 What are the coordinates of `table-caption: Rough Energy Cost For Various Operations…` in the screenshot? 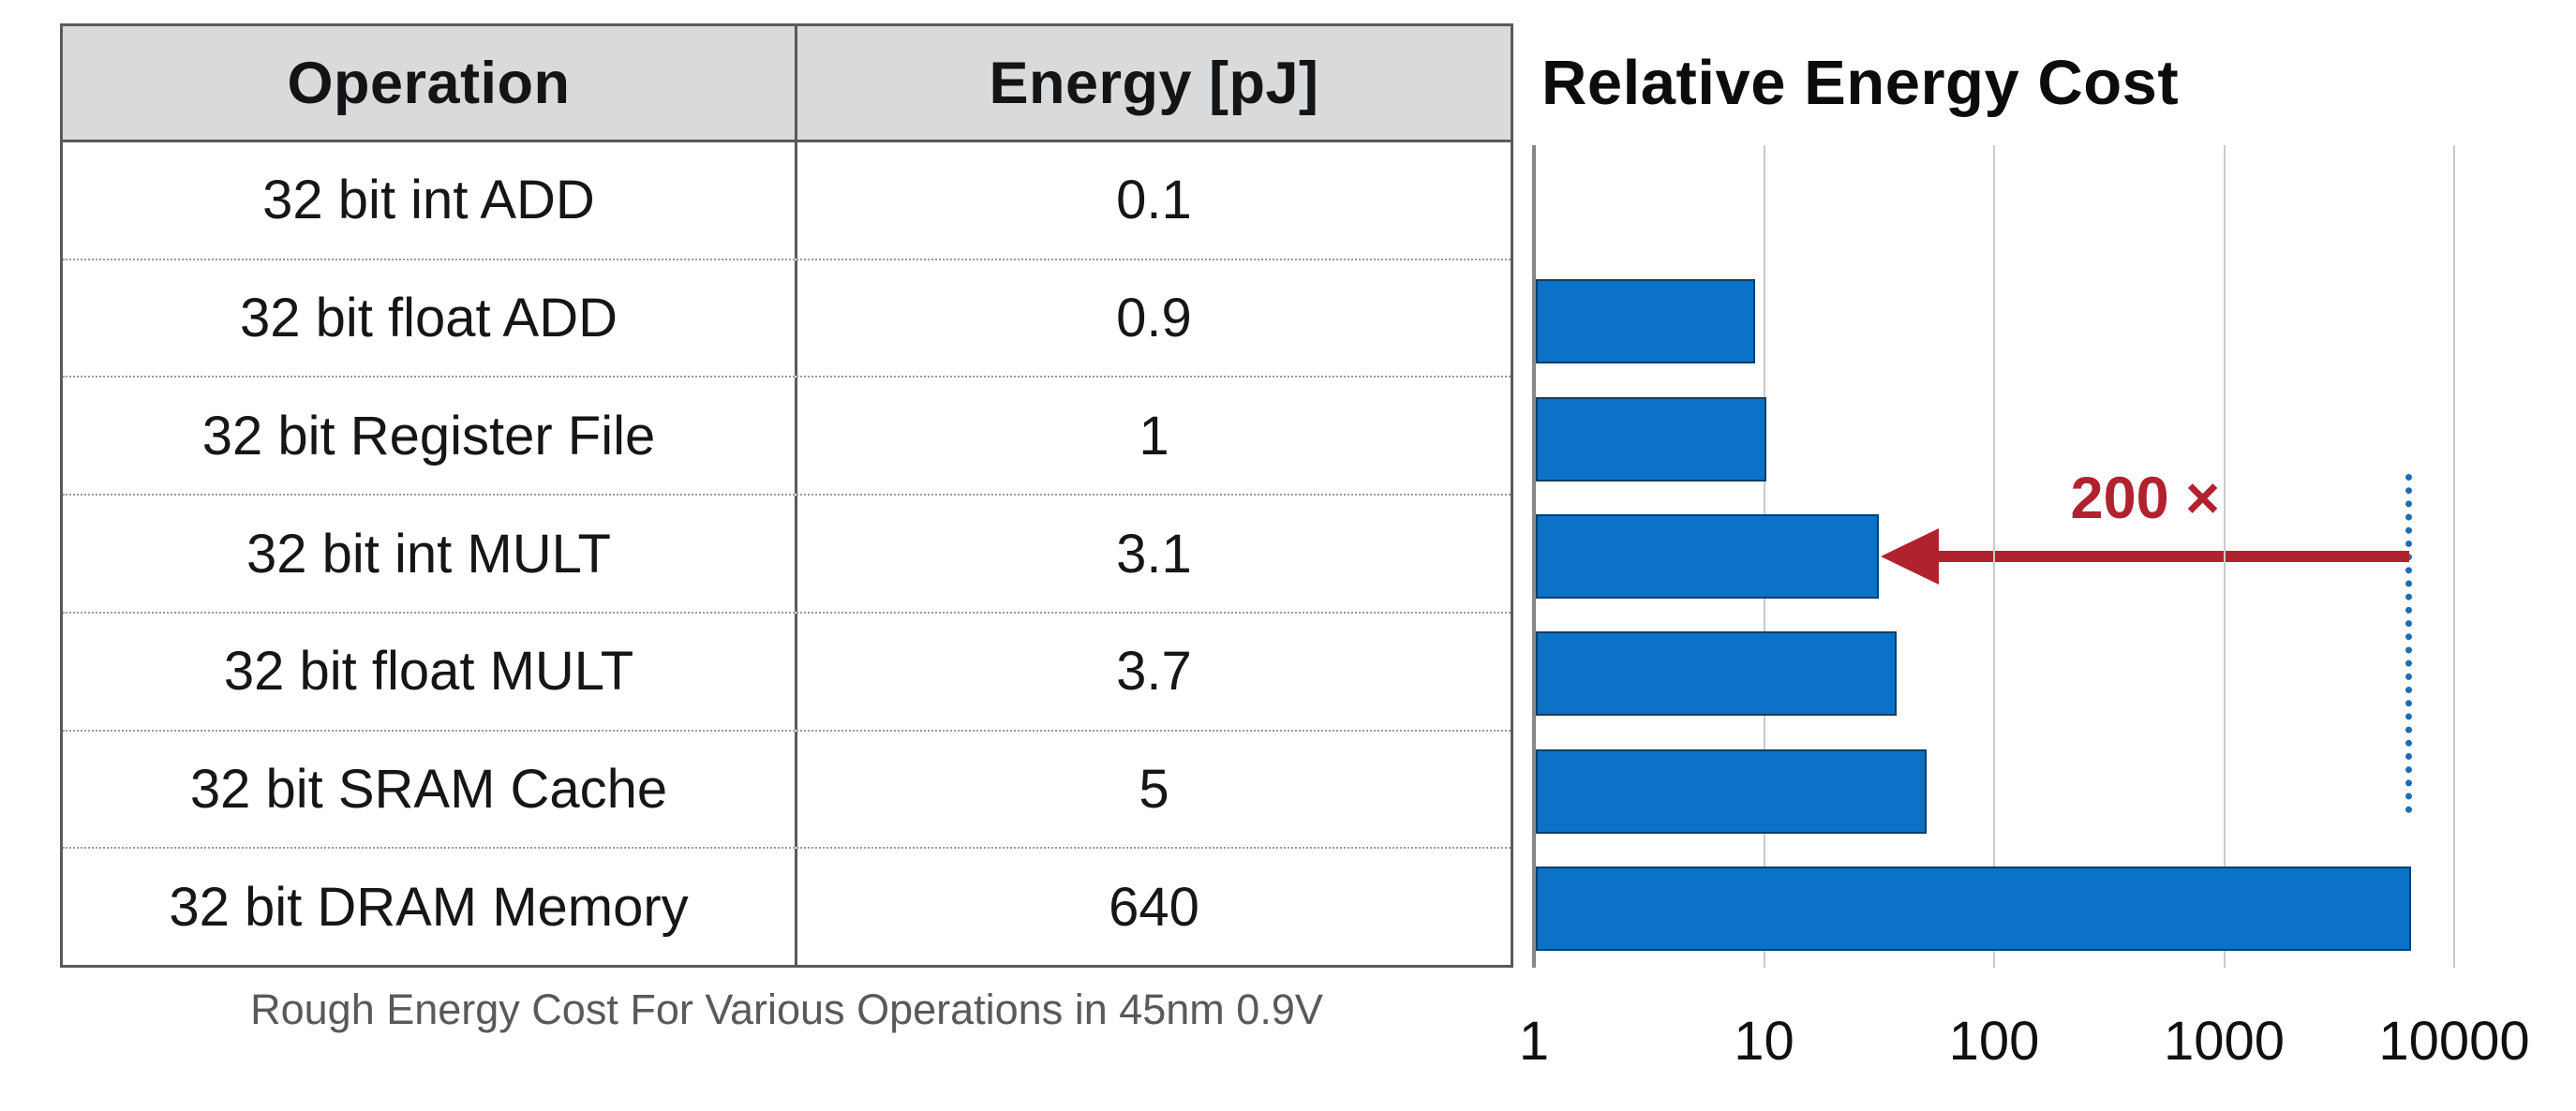 It's located at (786, 1009).